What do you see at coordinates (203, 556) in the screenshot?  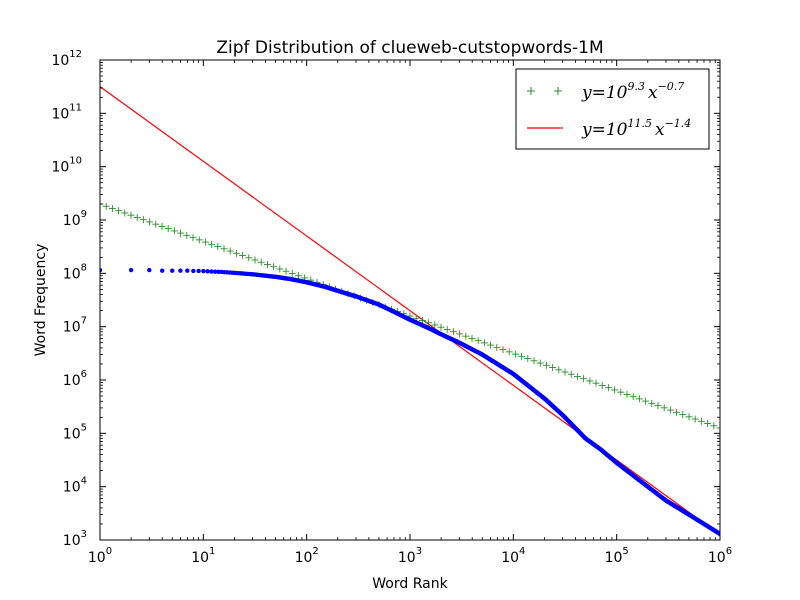 I see `x-tick-label: 10¹` at bounding box center [203, 556].